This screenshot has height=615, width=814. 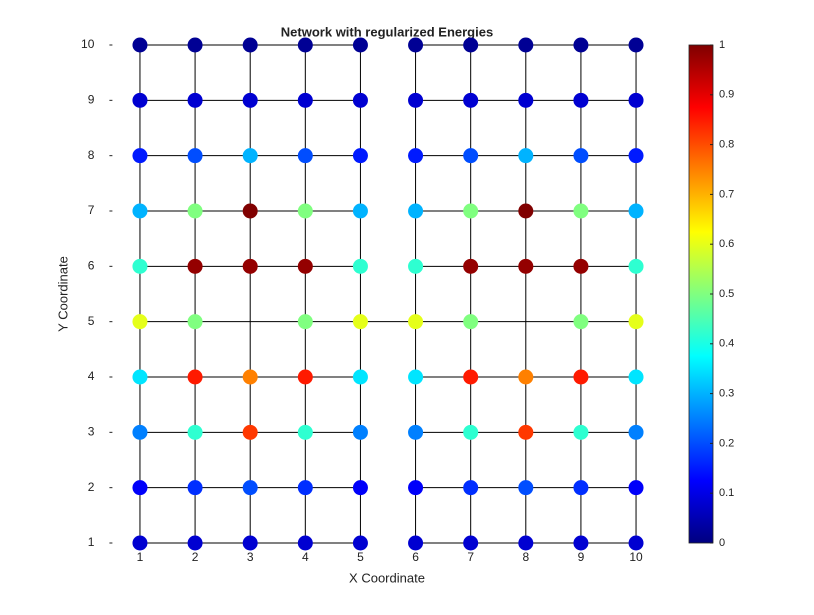 What do you see at coordinates (726, 394) in the screenshot?
I see `colorbar-tick-label: 0.3` at bounding box center [726, 394].